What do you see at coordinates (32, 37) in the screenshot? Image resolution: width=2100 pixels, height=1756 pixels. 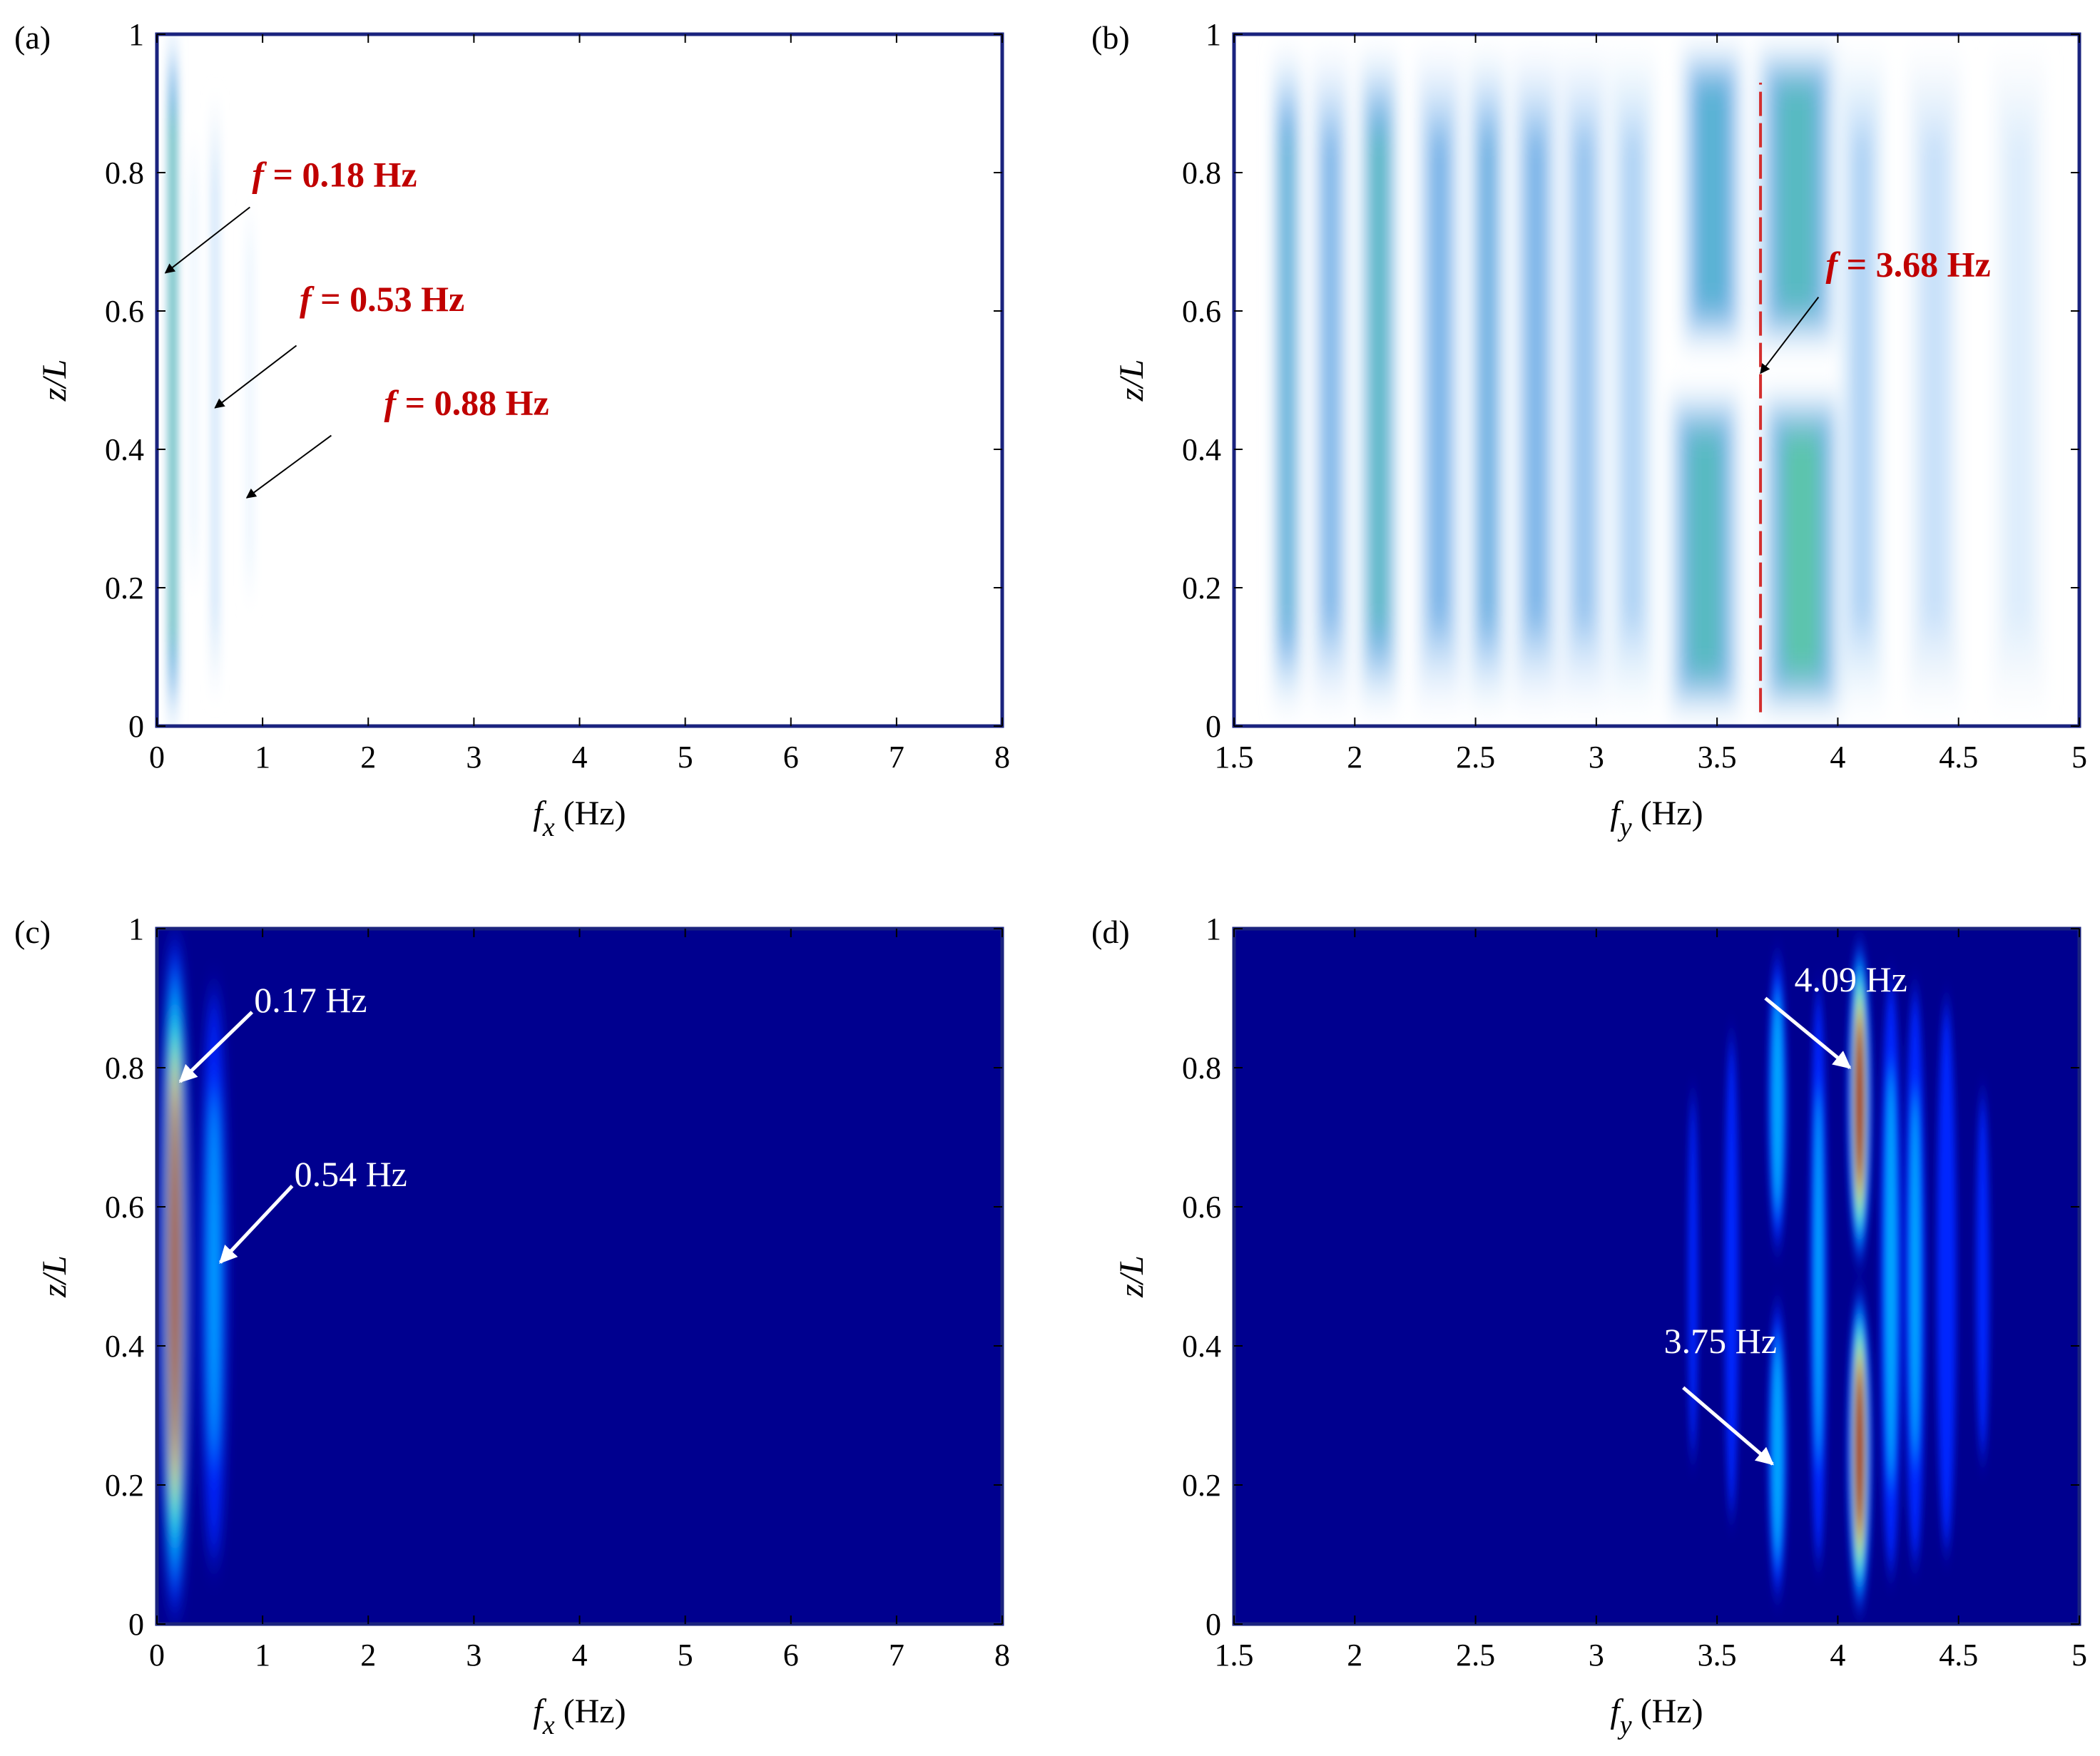 I see `panel-label: (a)` at bounding box center [32, 37].